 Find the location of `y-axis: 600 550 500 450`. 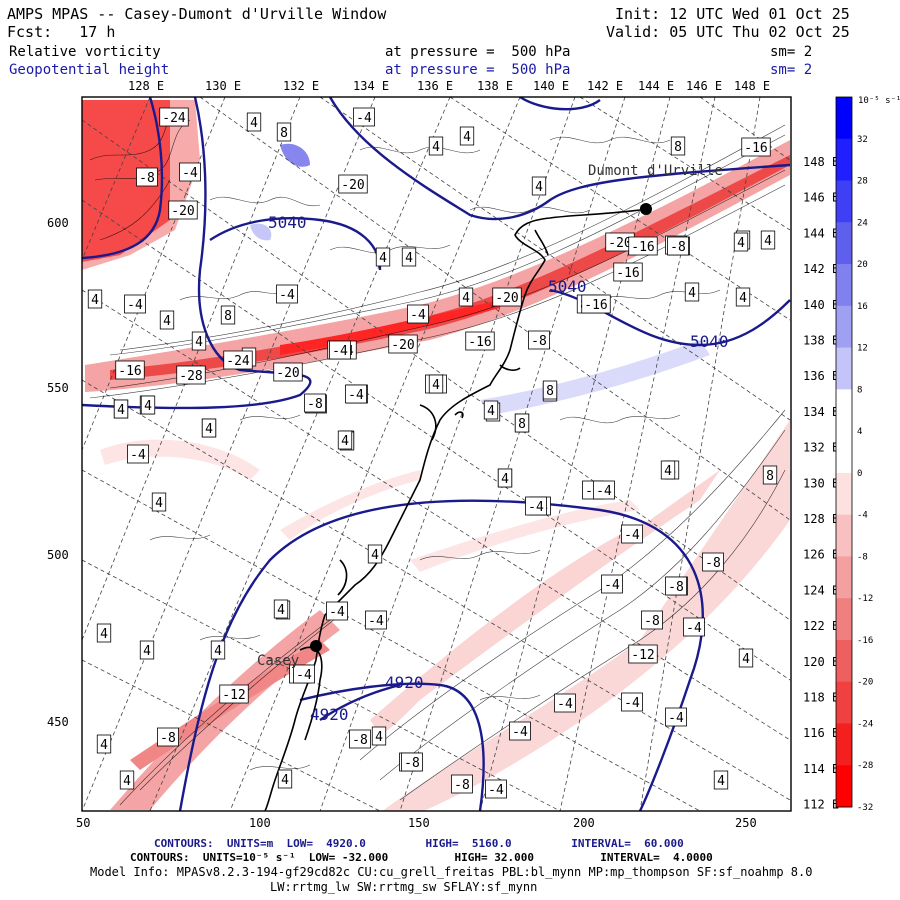

y-axis: 600 550 500 450 is located at coordinates (58, 472).